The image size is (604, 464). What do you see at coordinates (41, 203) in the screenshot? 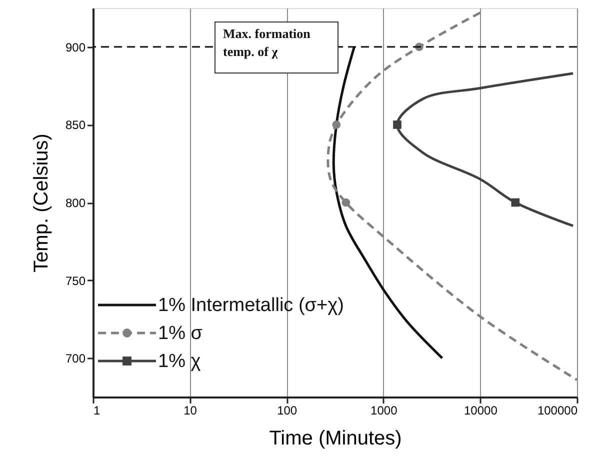
I see `y-axis-title: Temp. (Celsius)` at bounding box center [41, 203].